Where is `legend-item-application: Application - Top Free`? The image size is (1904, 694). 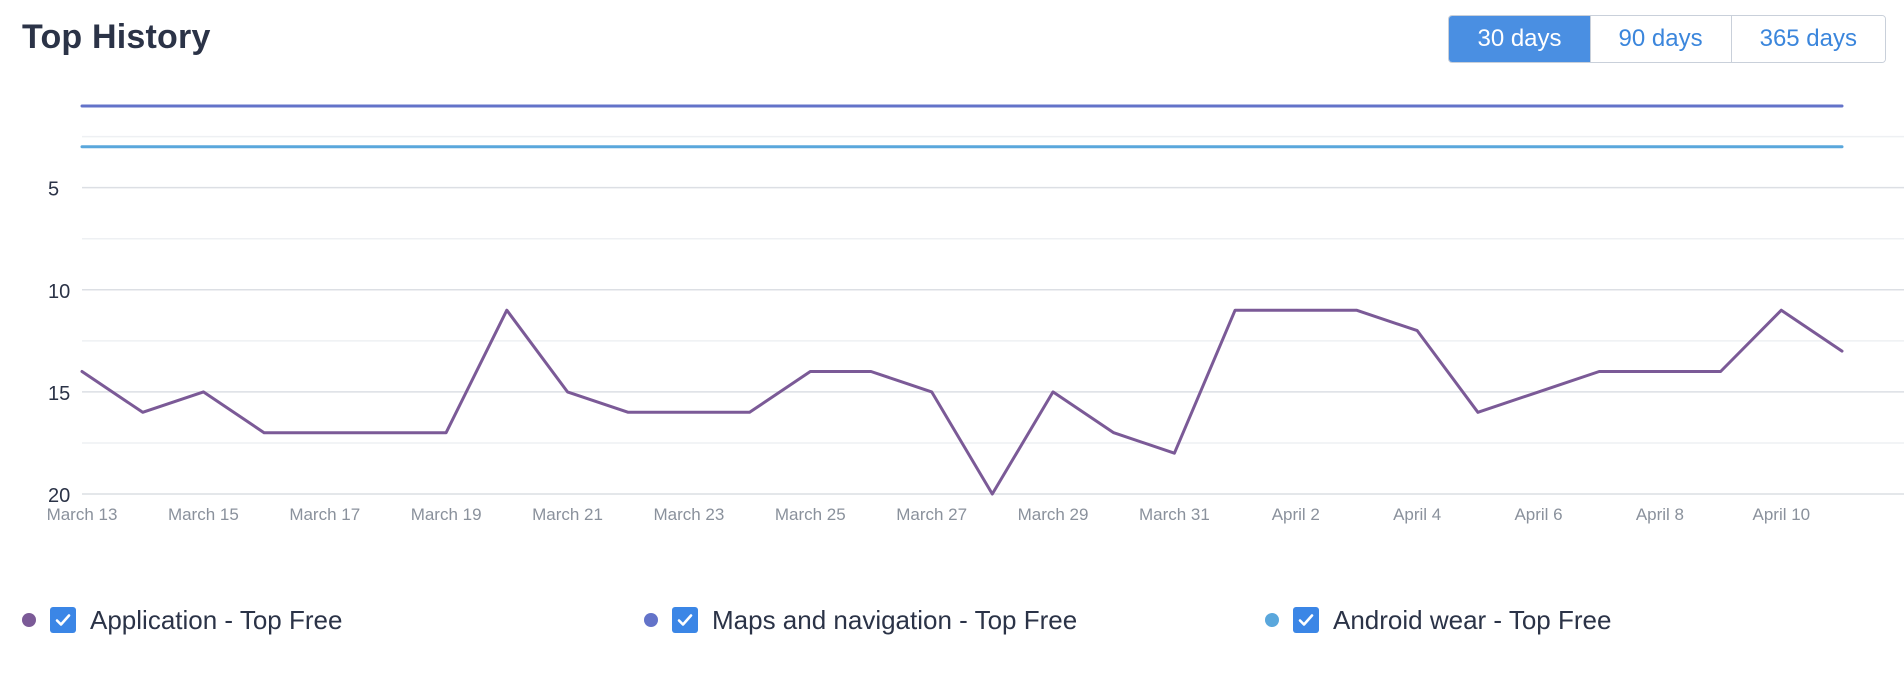
legend-item-application: Application - Top Free is located at coordinates (182, 620).